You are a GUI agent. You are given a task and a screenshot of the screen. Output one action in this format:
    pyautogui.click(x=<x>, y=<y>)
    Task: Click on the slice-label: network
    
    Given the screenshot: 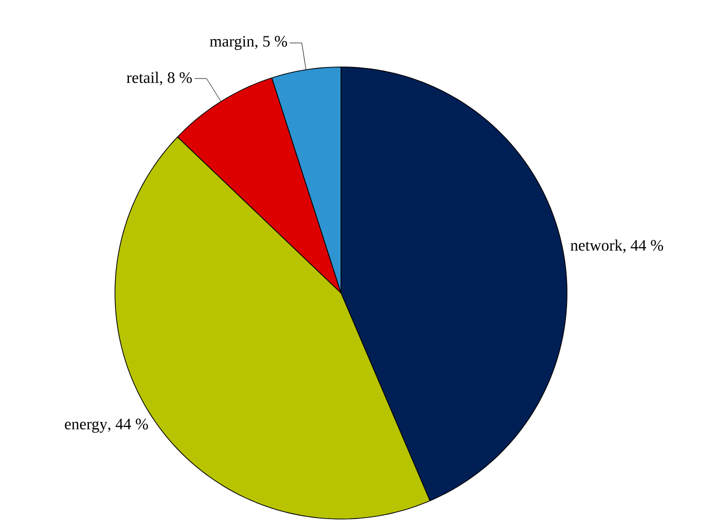 What is the action you would take?
    pyautogui.click(x=596, y=245)
    